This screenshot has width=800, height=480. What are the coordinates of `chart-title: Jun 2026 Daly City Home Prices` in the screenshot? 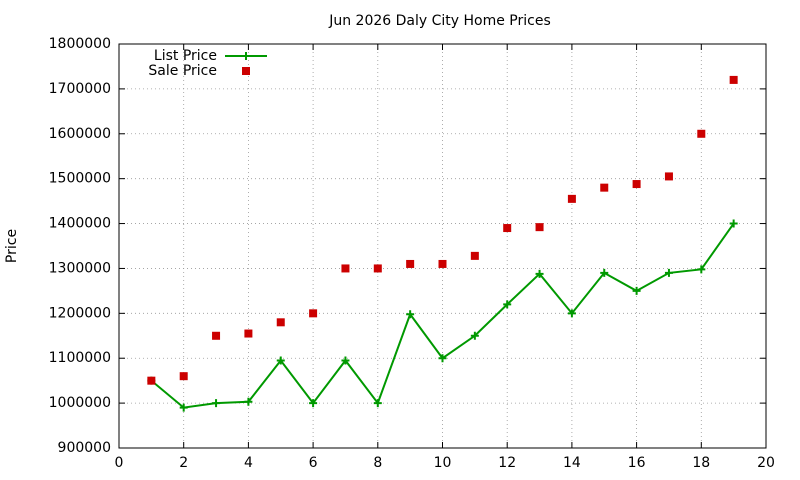 It's located at (439, 21).